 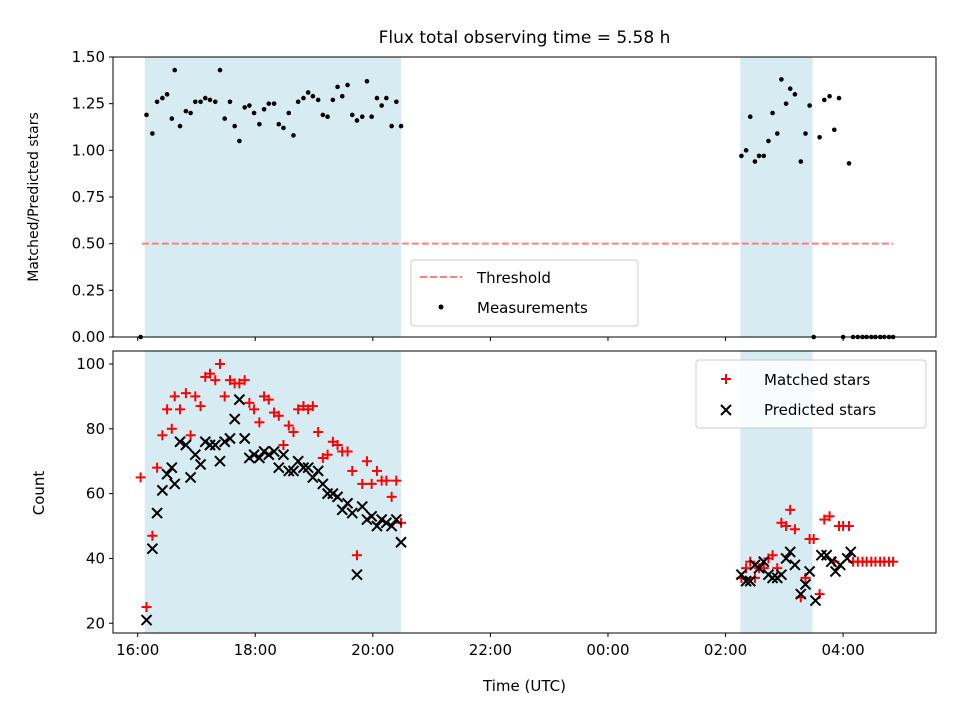 What do you see at coordinates (726, 379) in the screenshot?
I see `matched-legend-swatch` at bounding box center [726, 379].